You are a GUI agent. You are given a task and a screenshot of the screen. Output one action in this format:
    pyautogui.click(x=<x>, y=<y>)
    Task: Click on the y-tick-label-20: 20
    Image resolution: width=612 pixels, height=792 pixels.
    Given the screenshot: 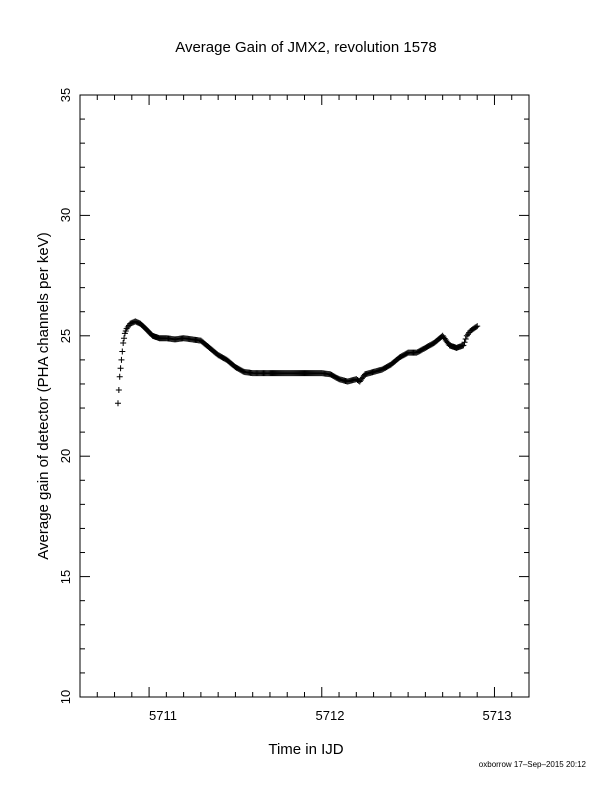 What is the action you would take?
    pyautogui.click(x=65, y=456)
    